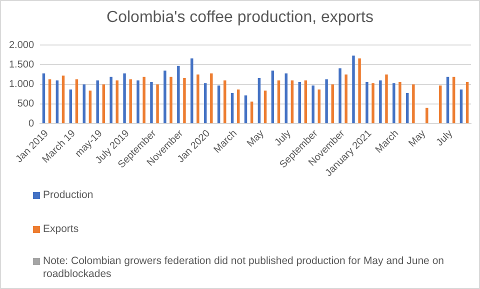 The image size is (480, 289). Describe the element at coordinates (25, 104) in the screenshot. I see `y-tick-label: 500` at that location.